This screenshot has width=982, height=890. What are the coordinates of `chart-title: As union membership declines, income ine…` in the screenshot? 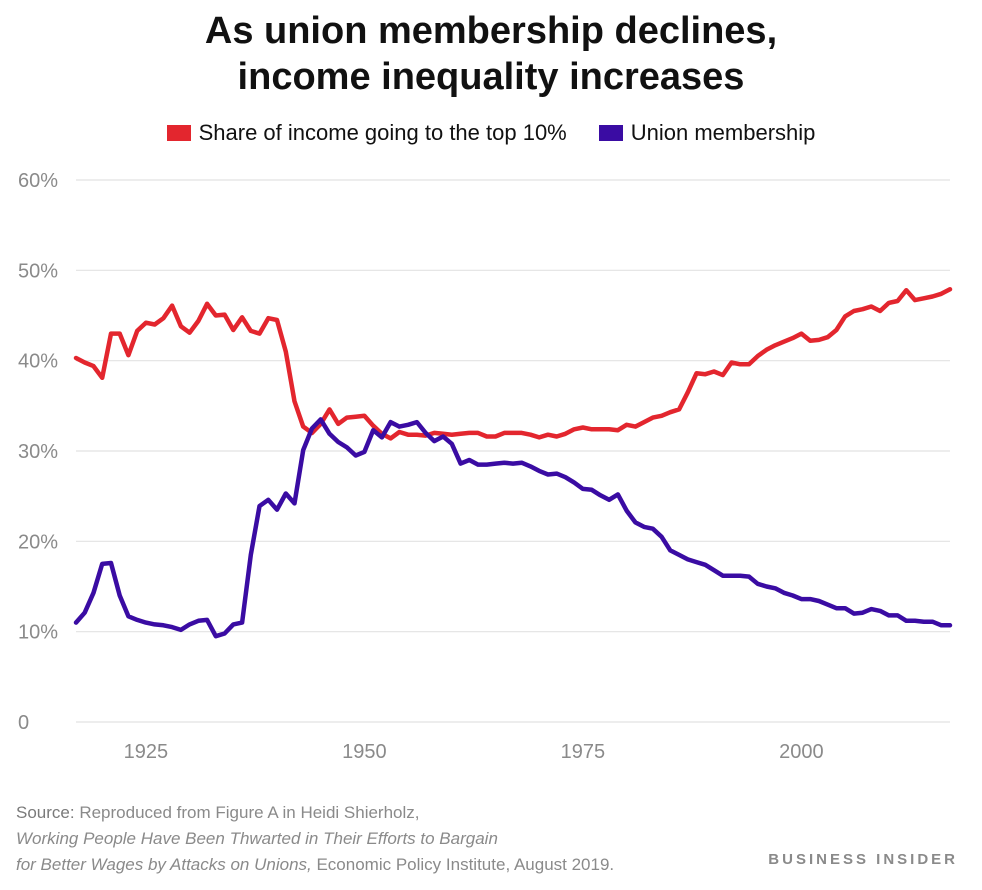 It's located at (491, 54).